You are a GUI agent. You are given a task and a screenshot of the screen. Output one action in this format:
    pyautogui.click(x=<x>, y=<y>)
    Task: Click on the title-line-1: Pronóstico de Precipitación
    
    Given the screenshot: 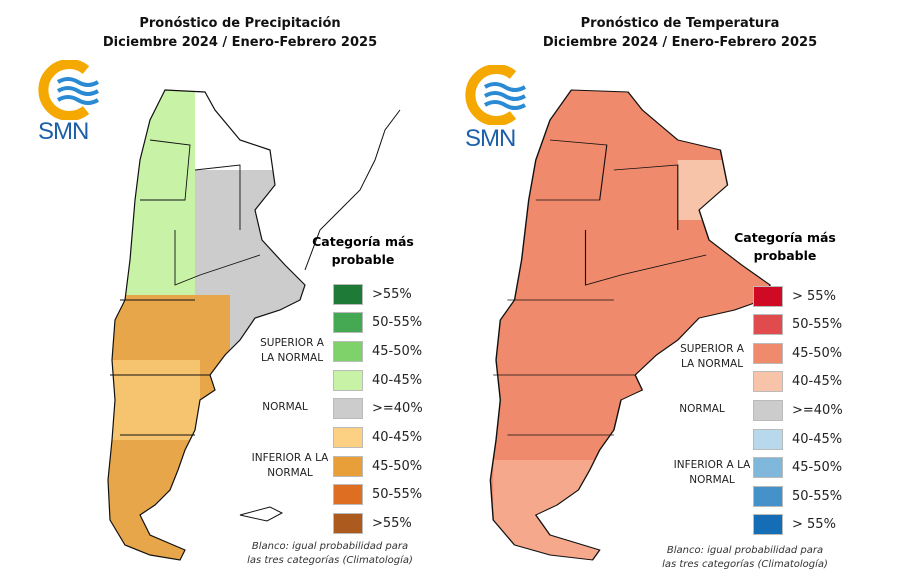 What is the action you would take?
    pyautogui.click(x=240, y=23)
    